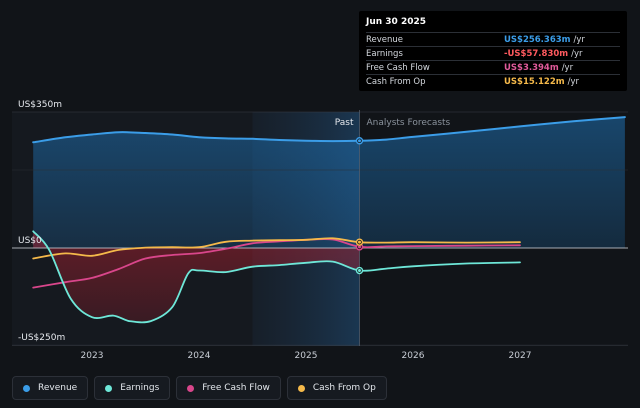  What do you see at coordinates (41, 338) in the screenshot?
I see `y-tick-label: -US$250m` at bounding box center [41, 338].